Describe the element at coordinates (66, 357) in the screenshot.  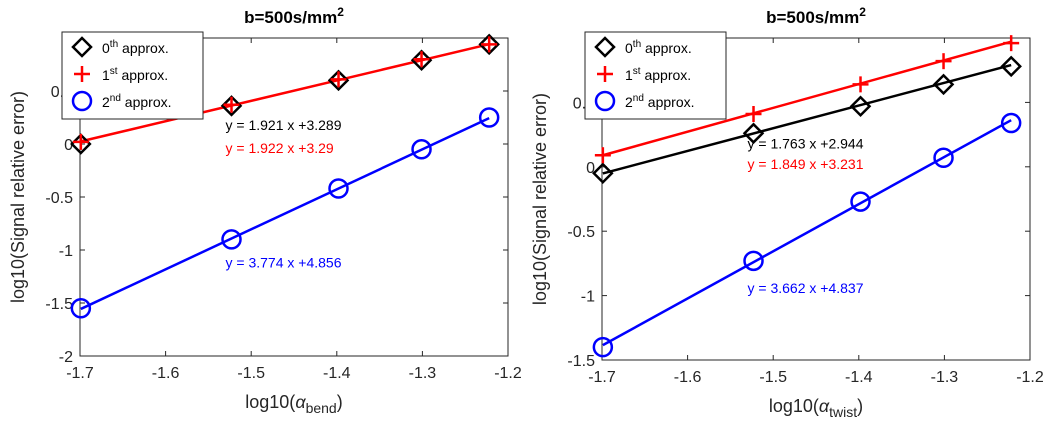
I see `y-tick-label: -2` at that location.